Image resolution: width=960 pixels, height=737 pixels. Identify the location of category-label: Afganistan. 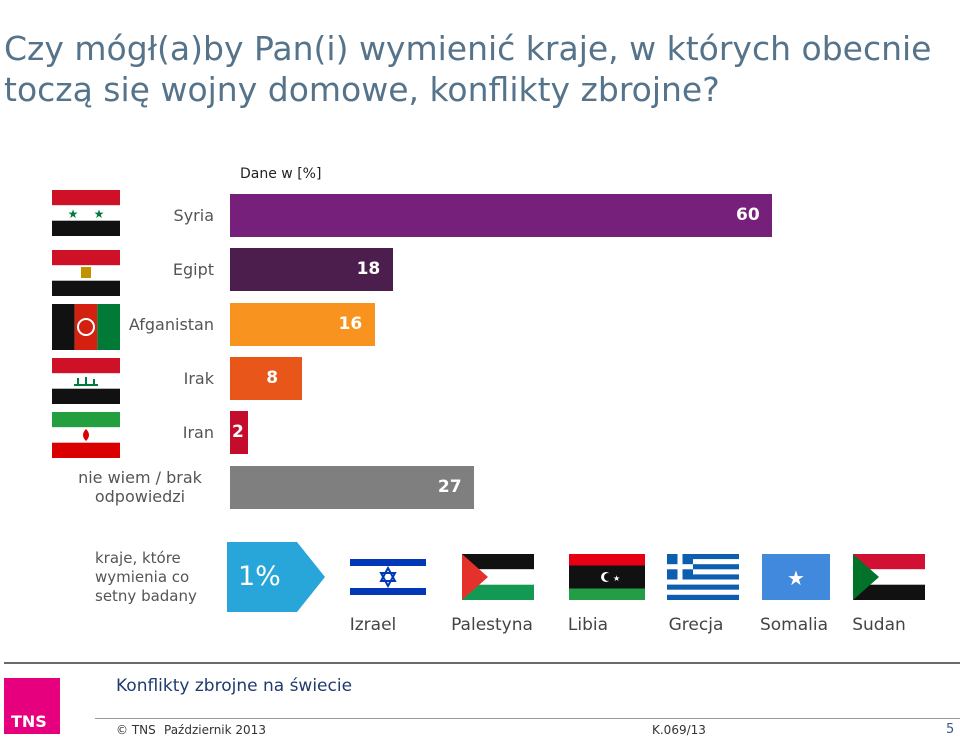
(171, 324).